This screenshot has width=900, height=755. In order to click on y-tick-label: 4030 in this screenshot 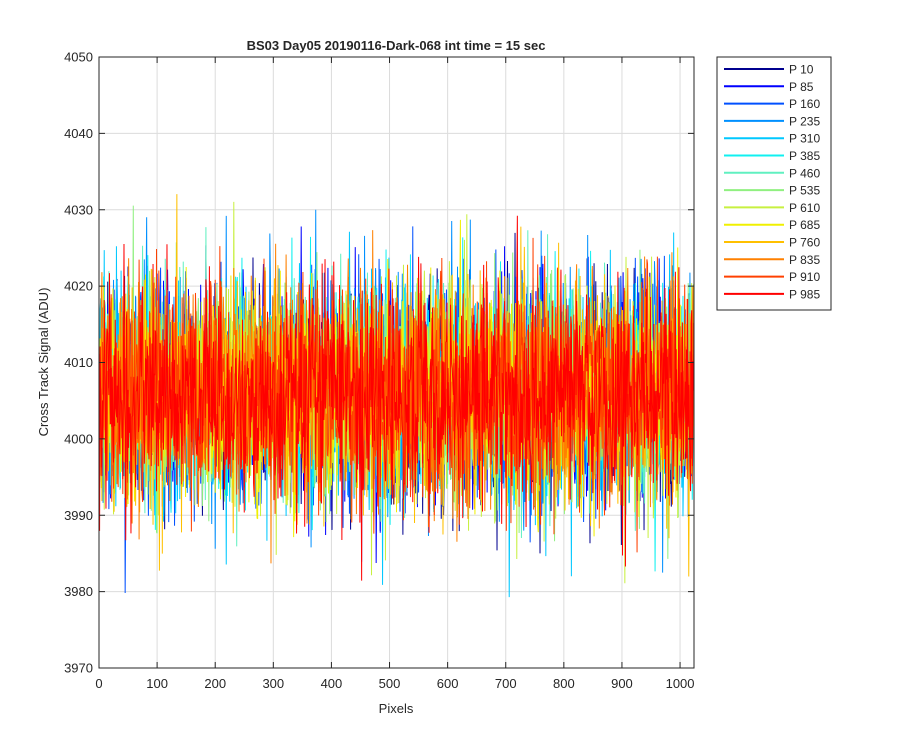, I will do `click(78, 209)`.